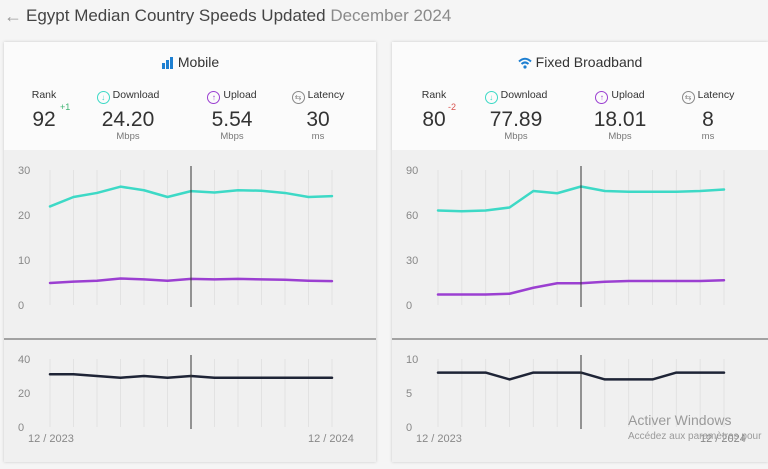  What do you see at coordinates (452, 107) in the screenshot?
I see `rank-change: -2` at bounding box center [452, 107].